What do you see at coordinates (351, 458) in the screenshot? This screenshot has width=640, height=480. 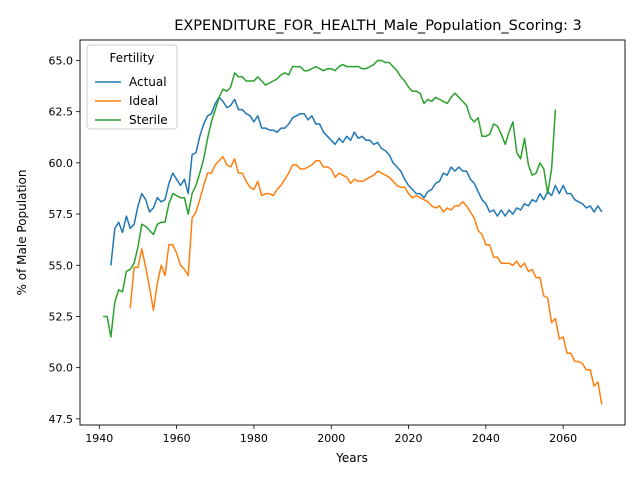 I see `x-axis-label: Years` at bounding box center [351, 458].